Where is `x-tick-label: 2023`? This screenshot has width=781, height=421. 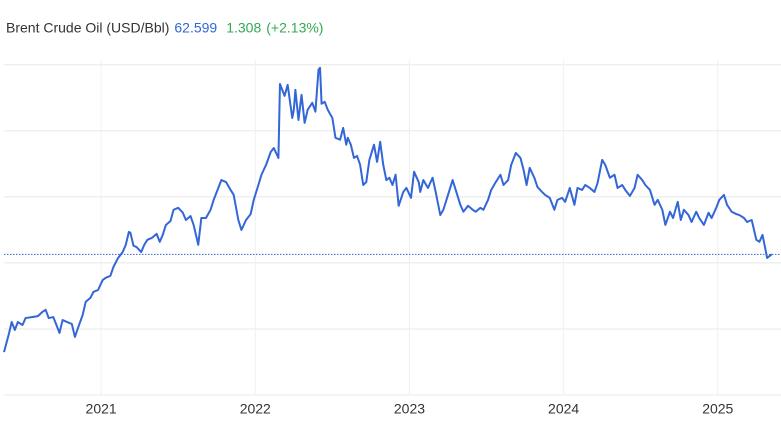
x-tick-label: 2023 is located at coordinates (409, 409).